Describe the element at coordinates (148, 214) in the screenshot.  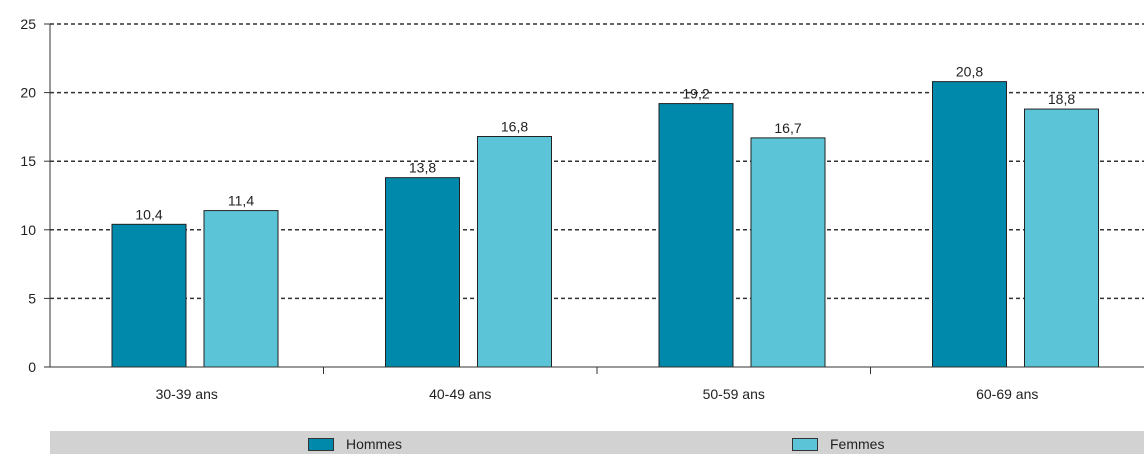
I see `data-label-hommes-0: 10,4` at that location.